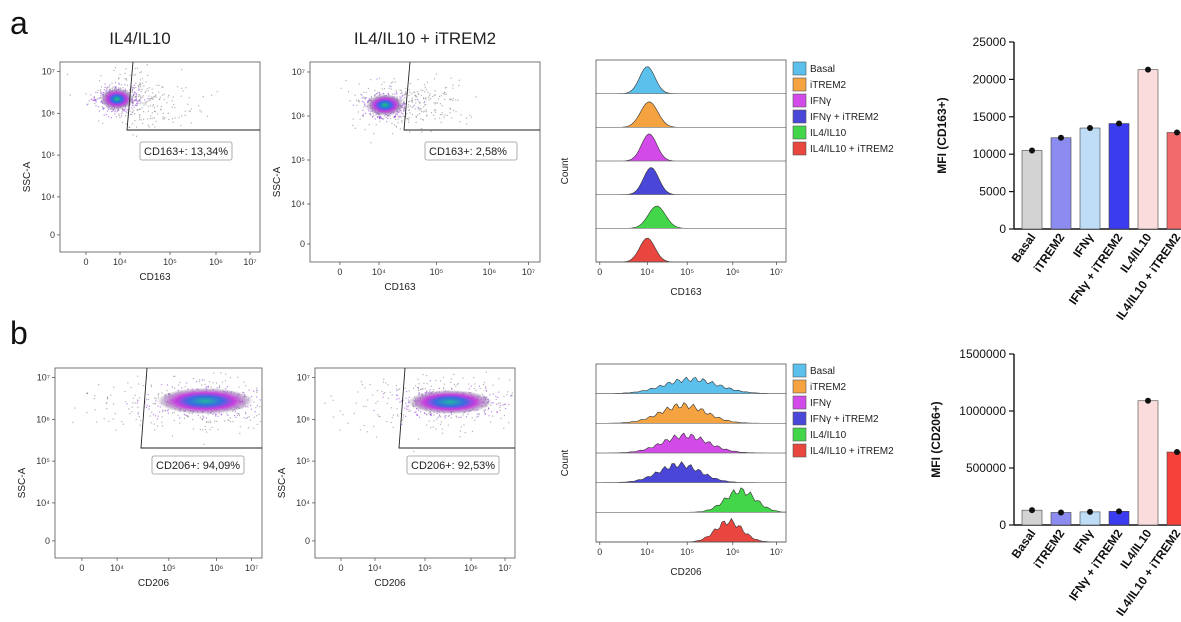  What do you see at coordinates (217, 568) in the screenshot?
I see `x-tick-label: 10⁶` at bounding box center [217, 568].